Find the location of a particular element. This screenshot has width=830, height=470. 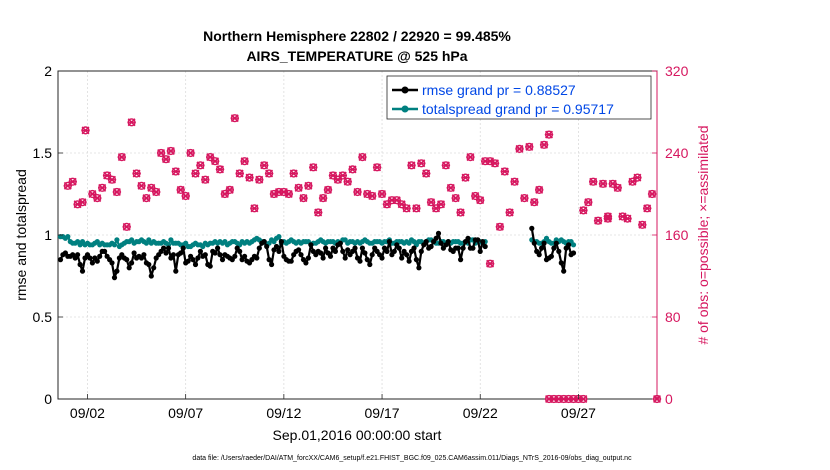

y-axis-label-right: # of obs: o=possible; ×=assimilated is located at coordinates (703, 234).